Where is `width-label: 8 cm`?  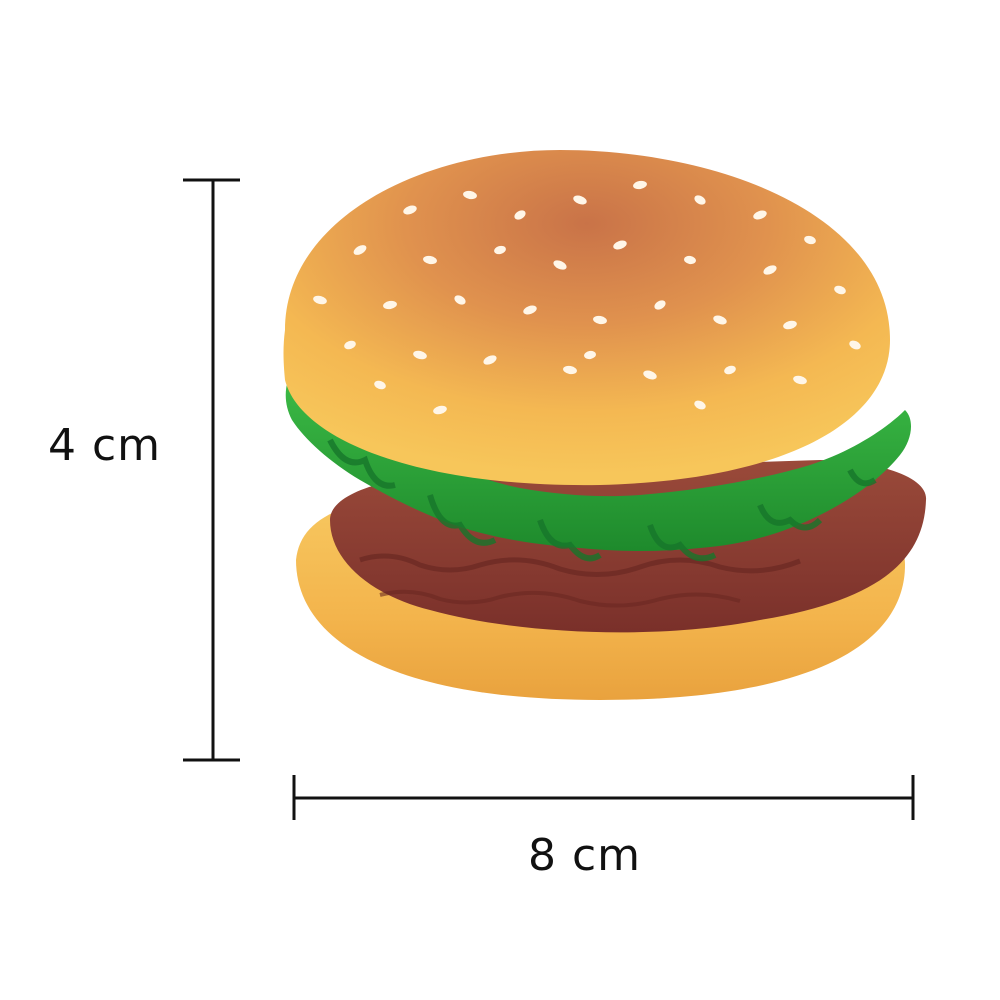
width-label: 8 cm is located at coordinates (585, 855).